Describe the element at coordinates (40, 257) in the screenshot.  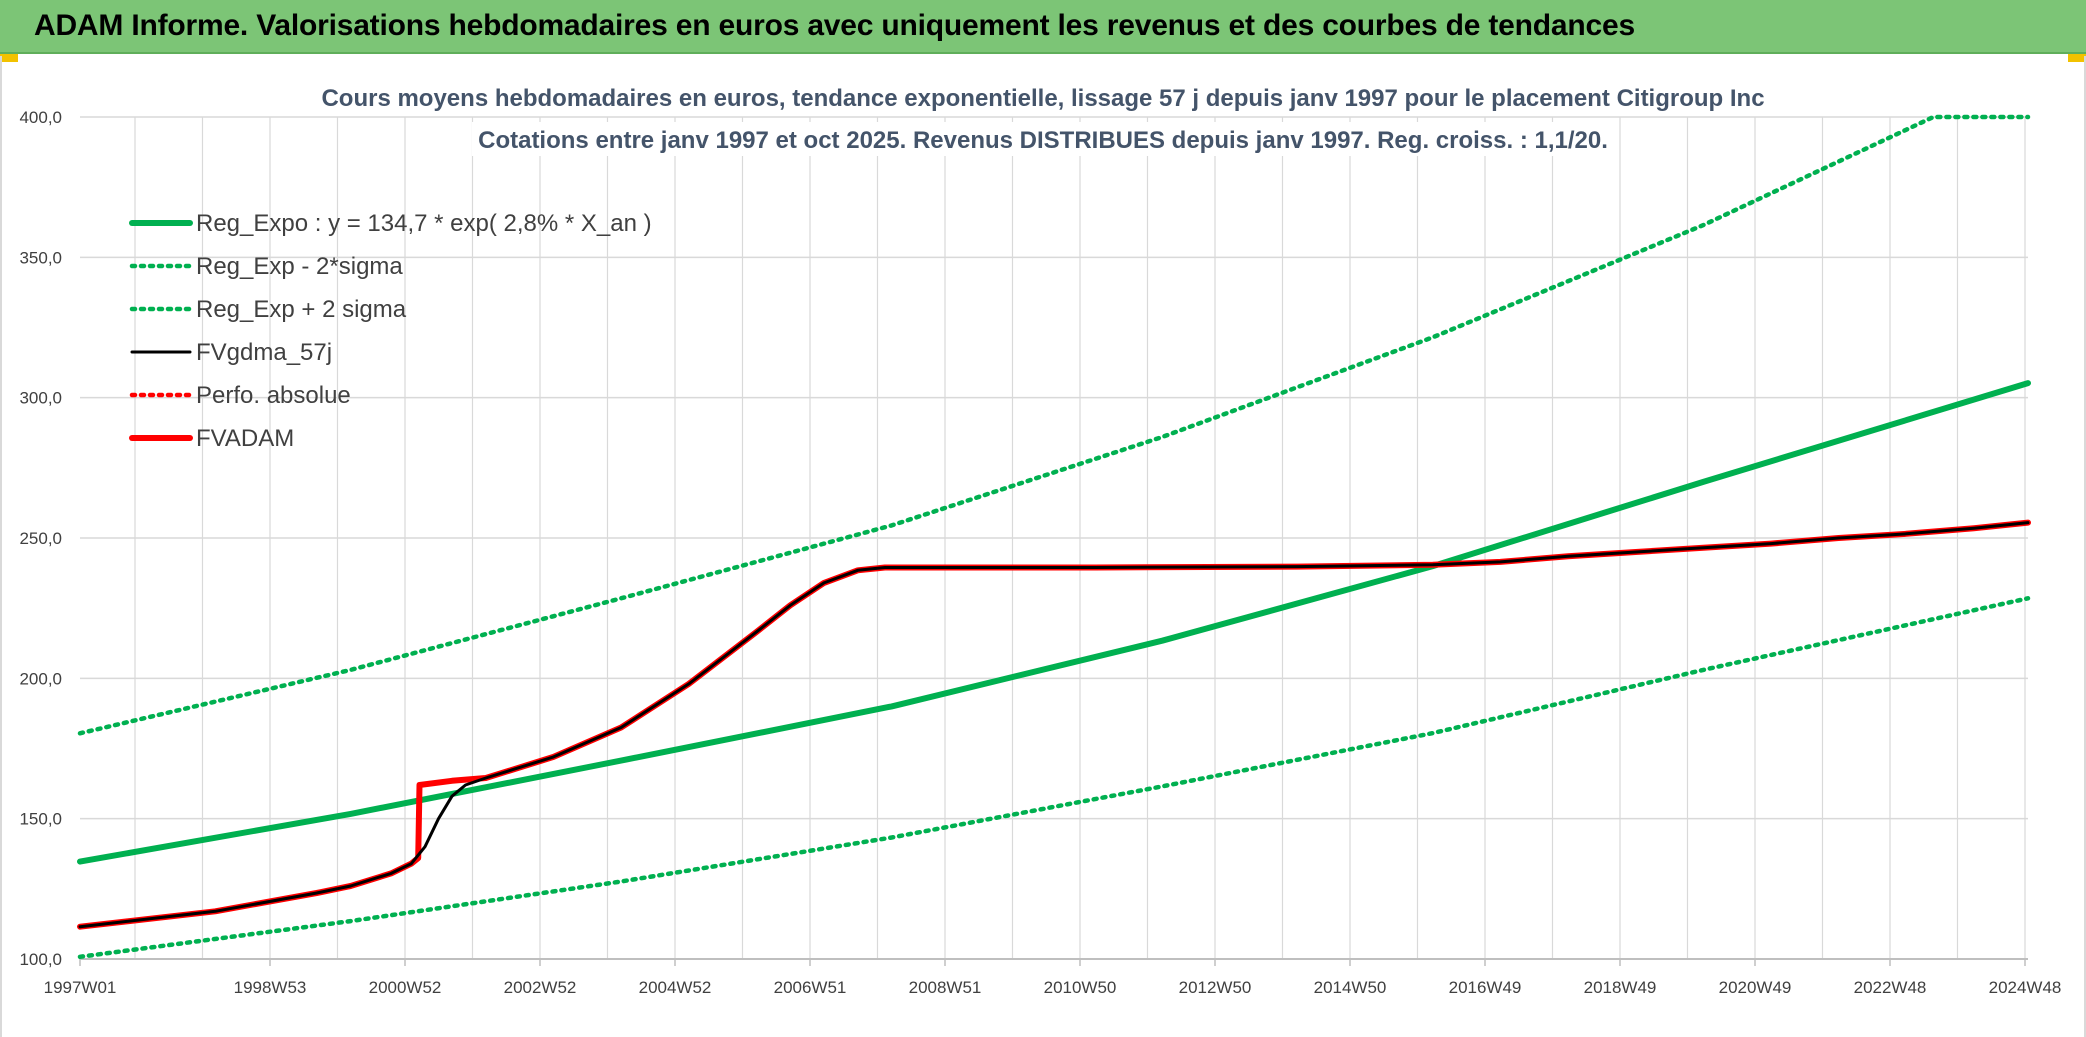
I see `y-tick-label: 350,0` at that location.